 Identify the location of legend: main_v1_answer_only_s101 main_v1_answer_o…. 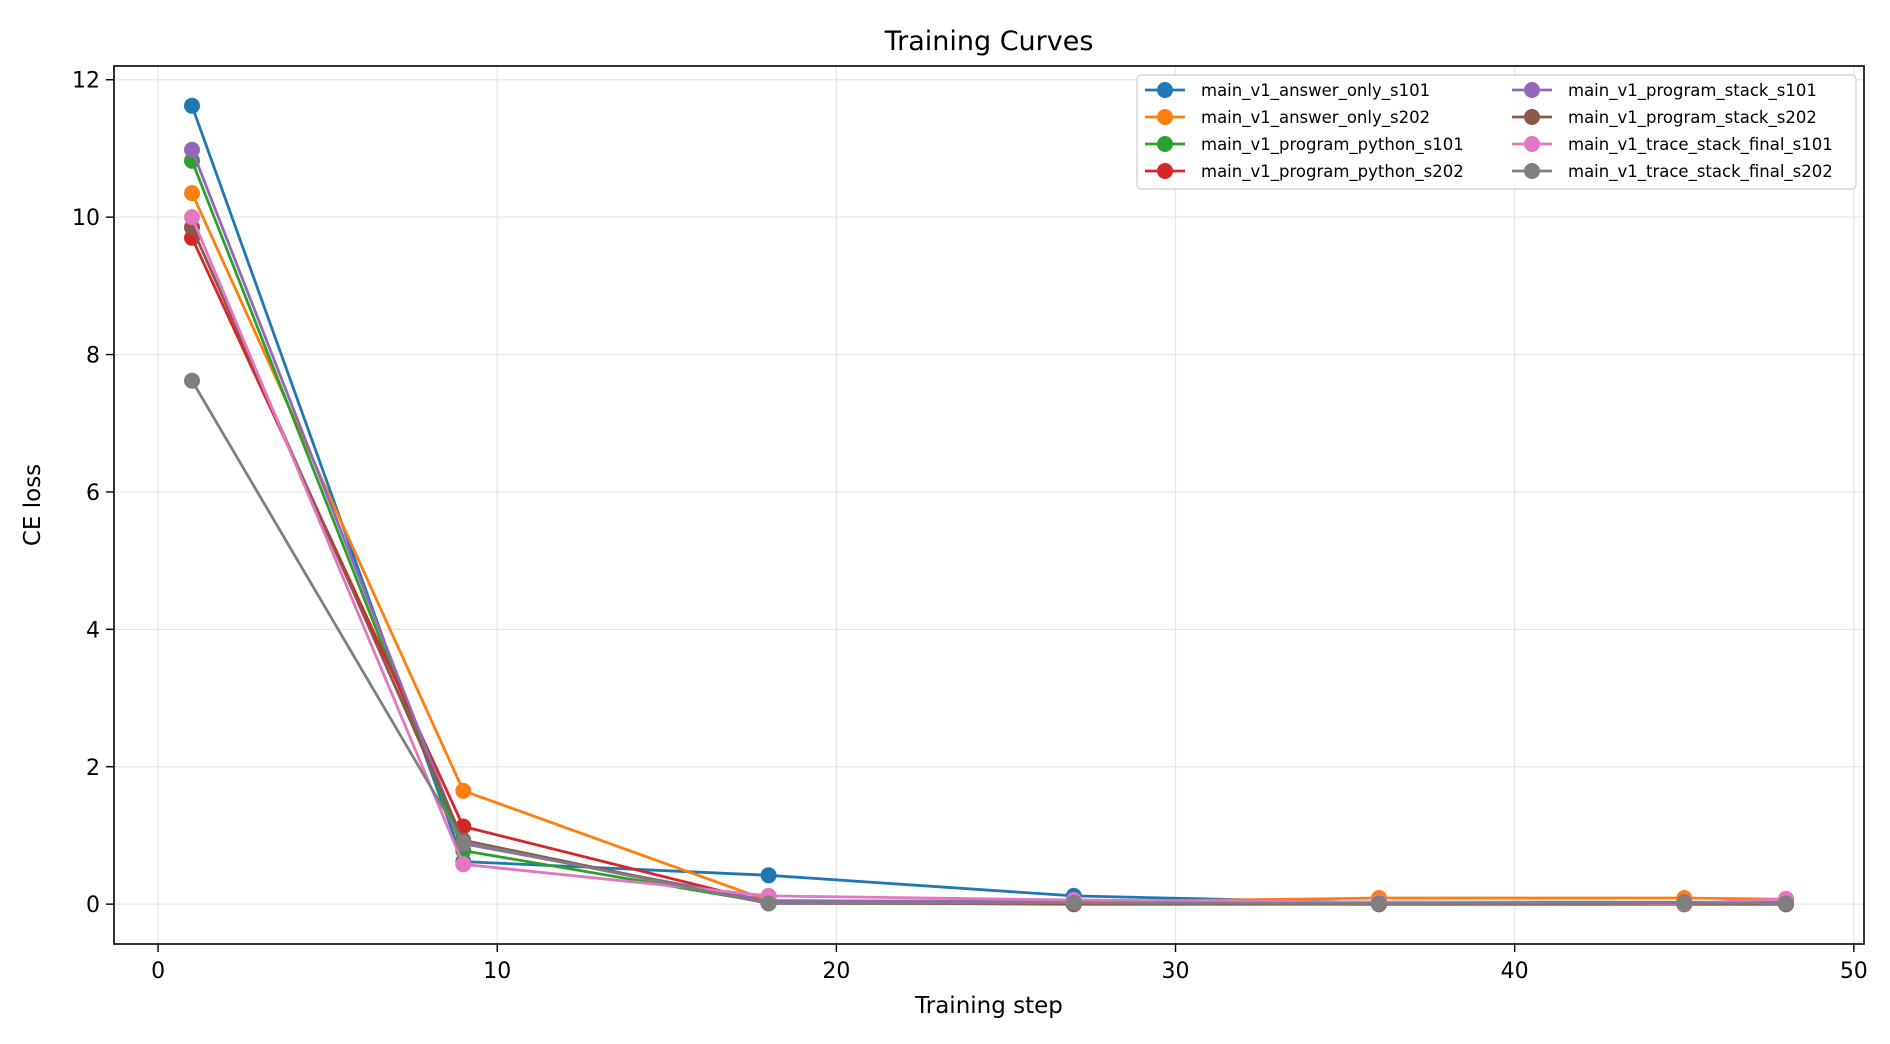
(1496, 132).